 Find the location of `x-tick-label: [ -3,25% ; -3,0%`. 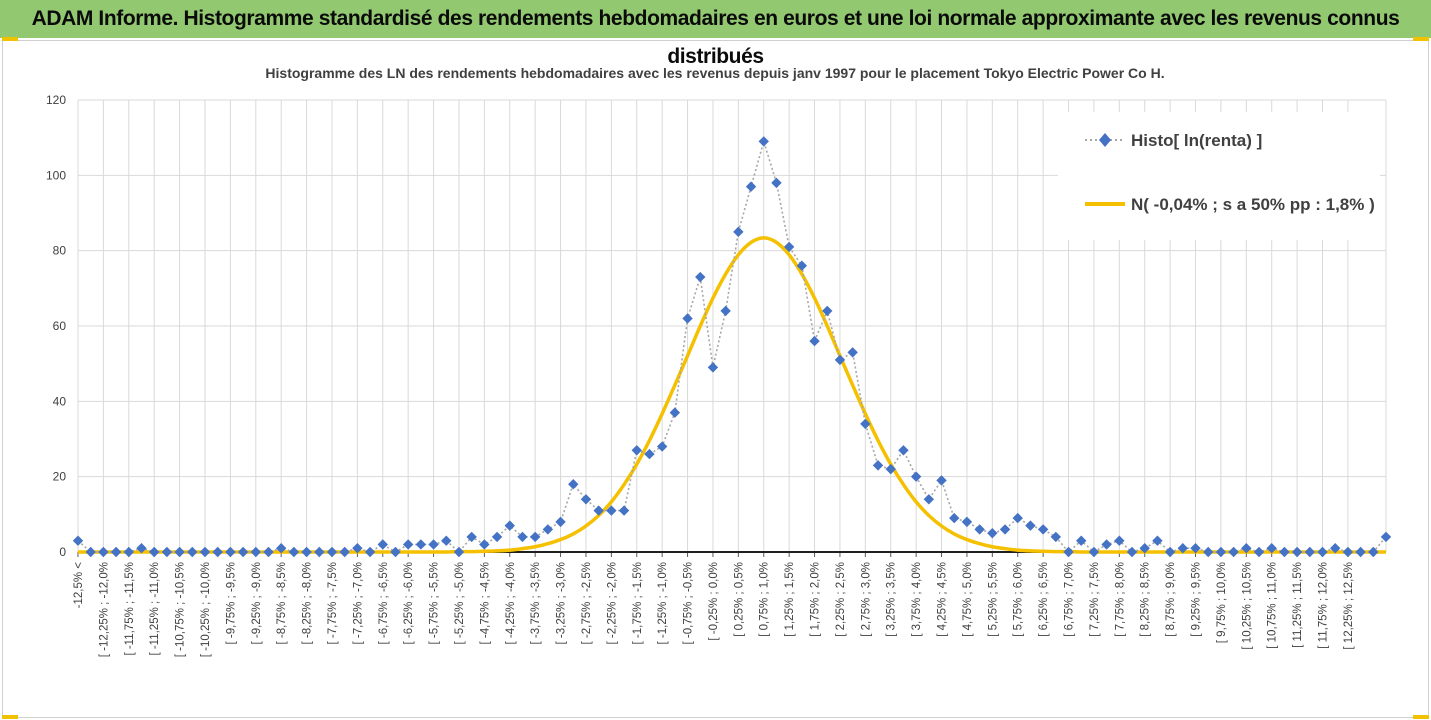

x-tick-label: [ -3,25% ; -3,0% is located at coordinates (562, 603).